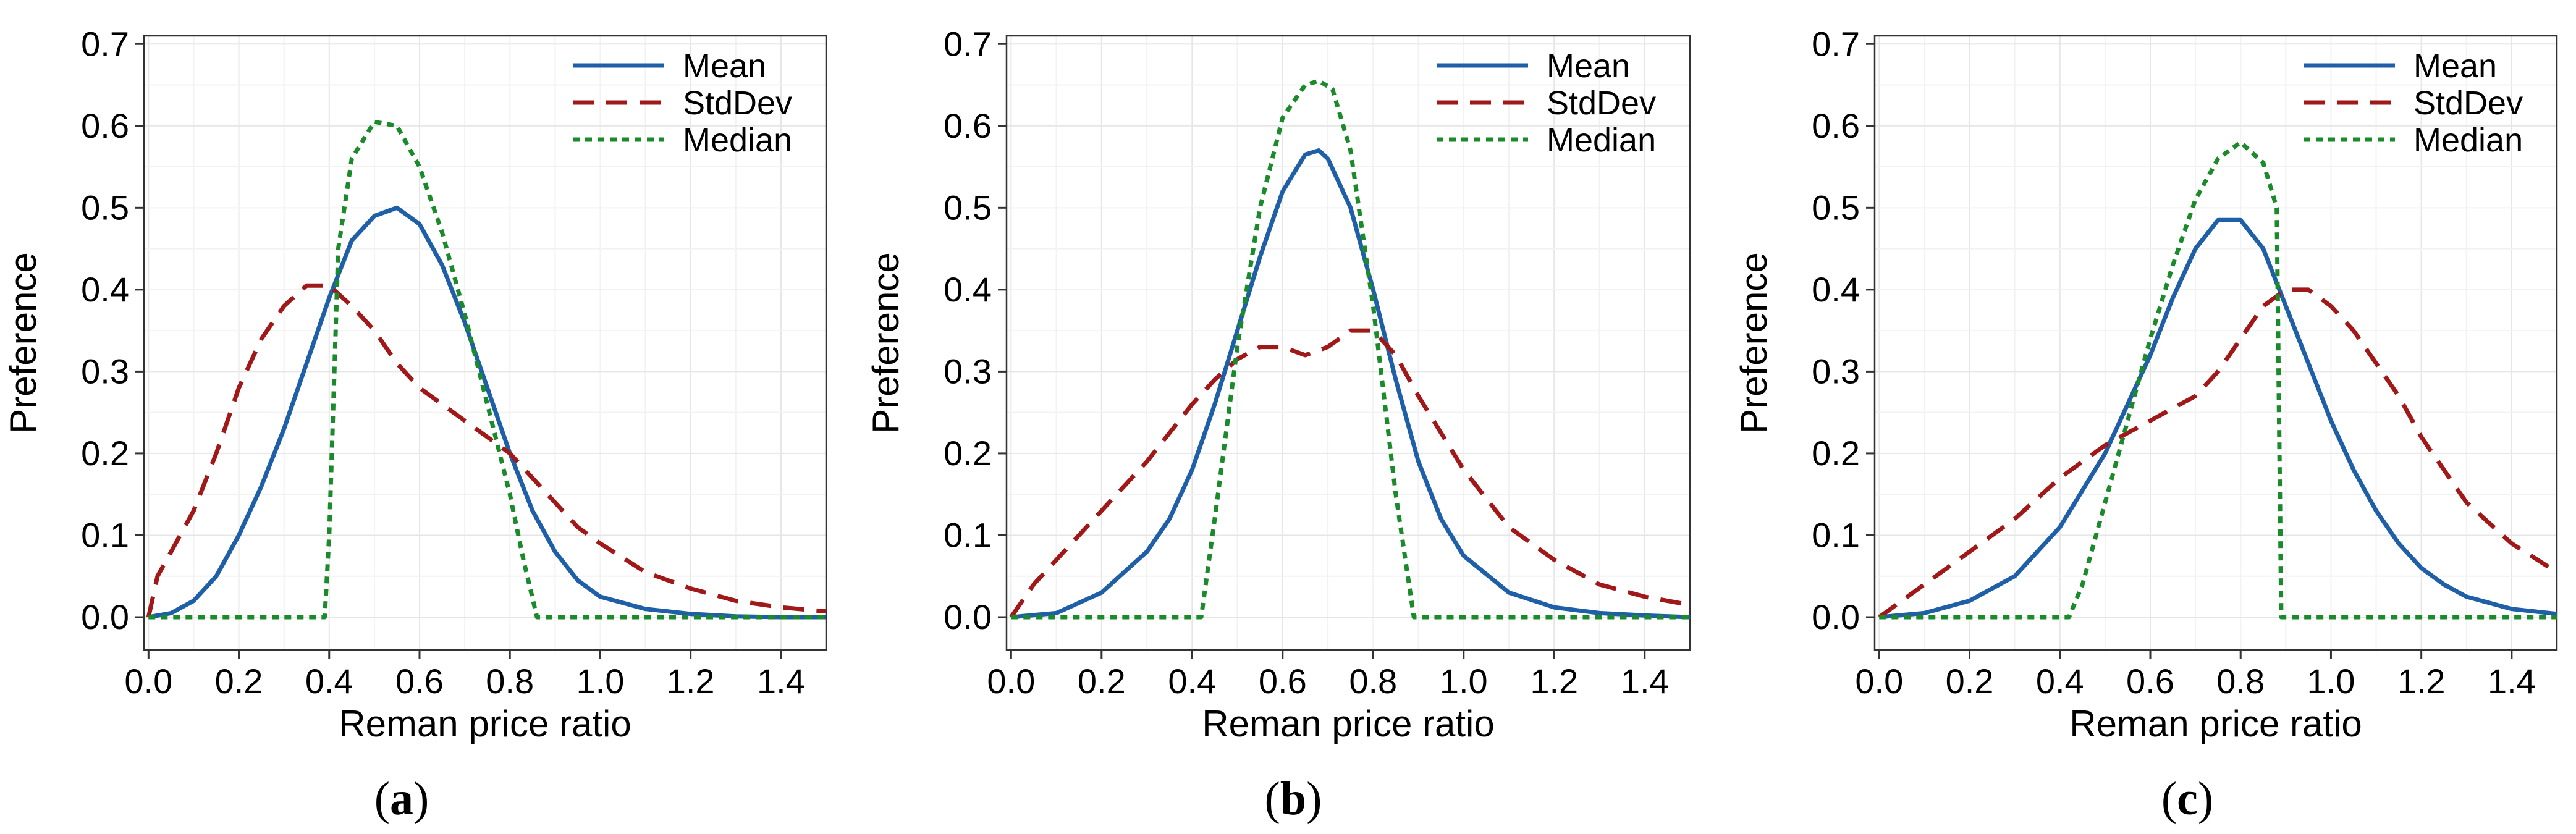 The height and width of the screenshot is (834, 2576). What do you see at coordinates (1293, 799) in the screenshot?
I see `panel-caption: (b)` at bounding box center [1293, 799].